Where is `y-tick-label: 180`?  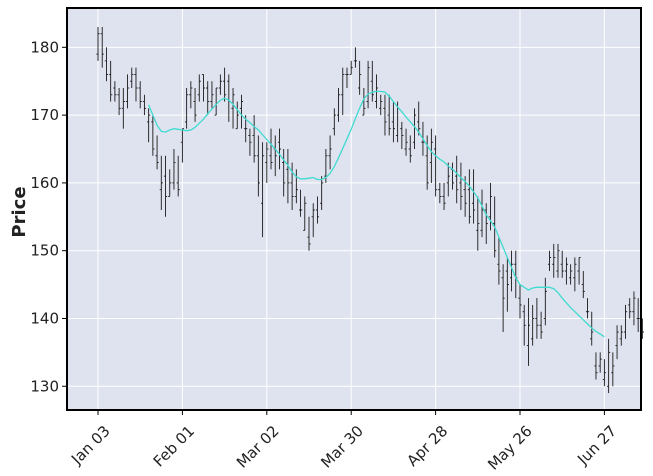
y-tick-label: 180 is located at coordinates (44, 47).